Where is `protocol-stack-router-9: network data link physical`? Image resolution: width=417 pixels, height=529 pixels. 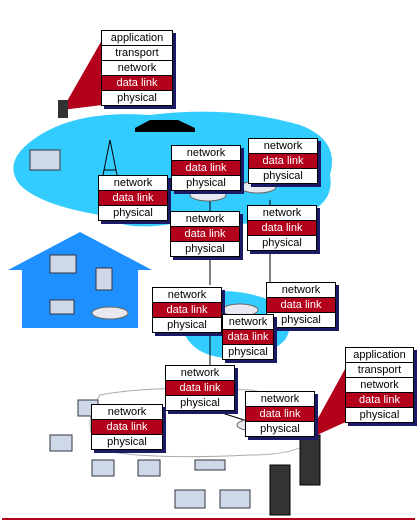 protocol-stack-router-9: network data link physical is located at coordinates (200, 388).